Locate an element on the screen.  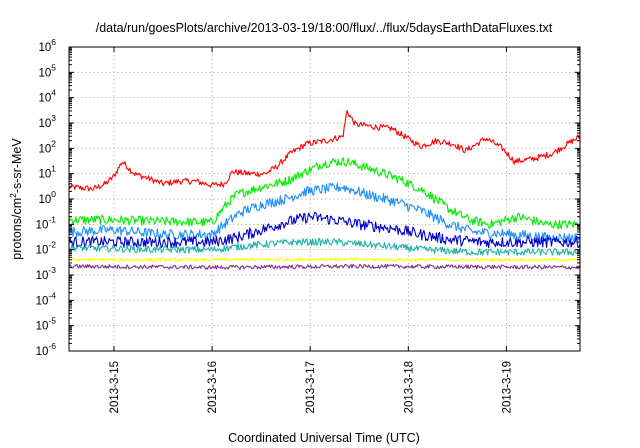
y-tick-label: 10⁻⁴ is located at coordinates (46, 298).